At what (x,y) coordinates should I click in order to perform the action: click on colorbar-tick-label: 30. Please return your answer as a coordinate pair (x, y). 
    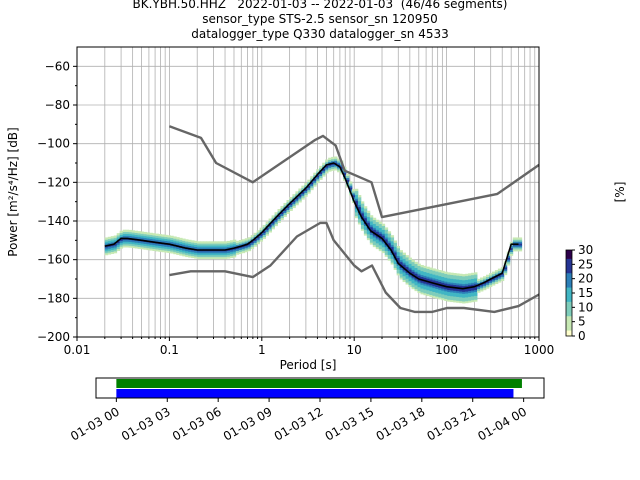
    Looking at the image, I should click on (585, 250).